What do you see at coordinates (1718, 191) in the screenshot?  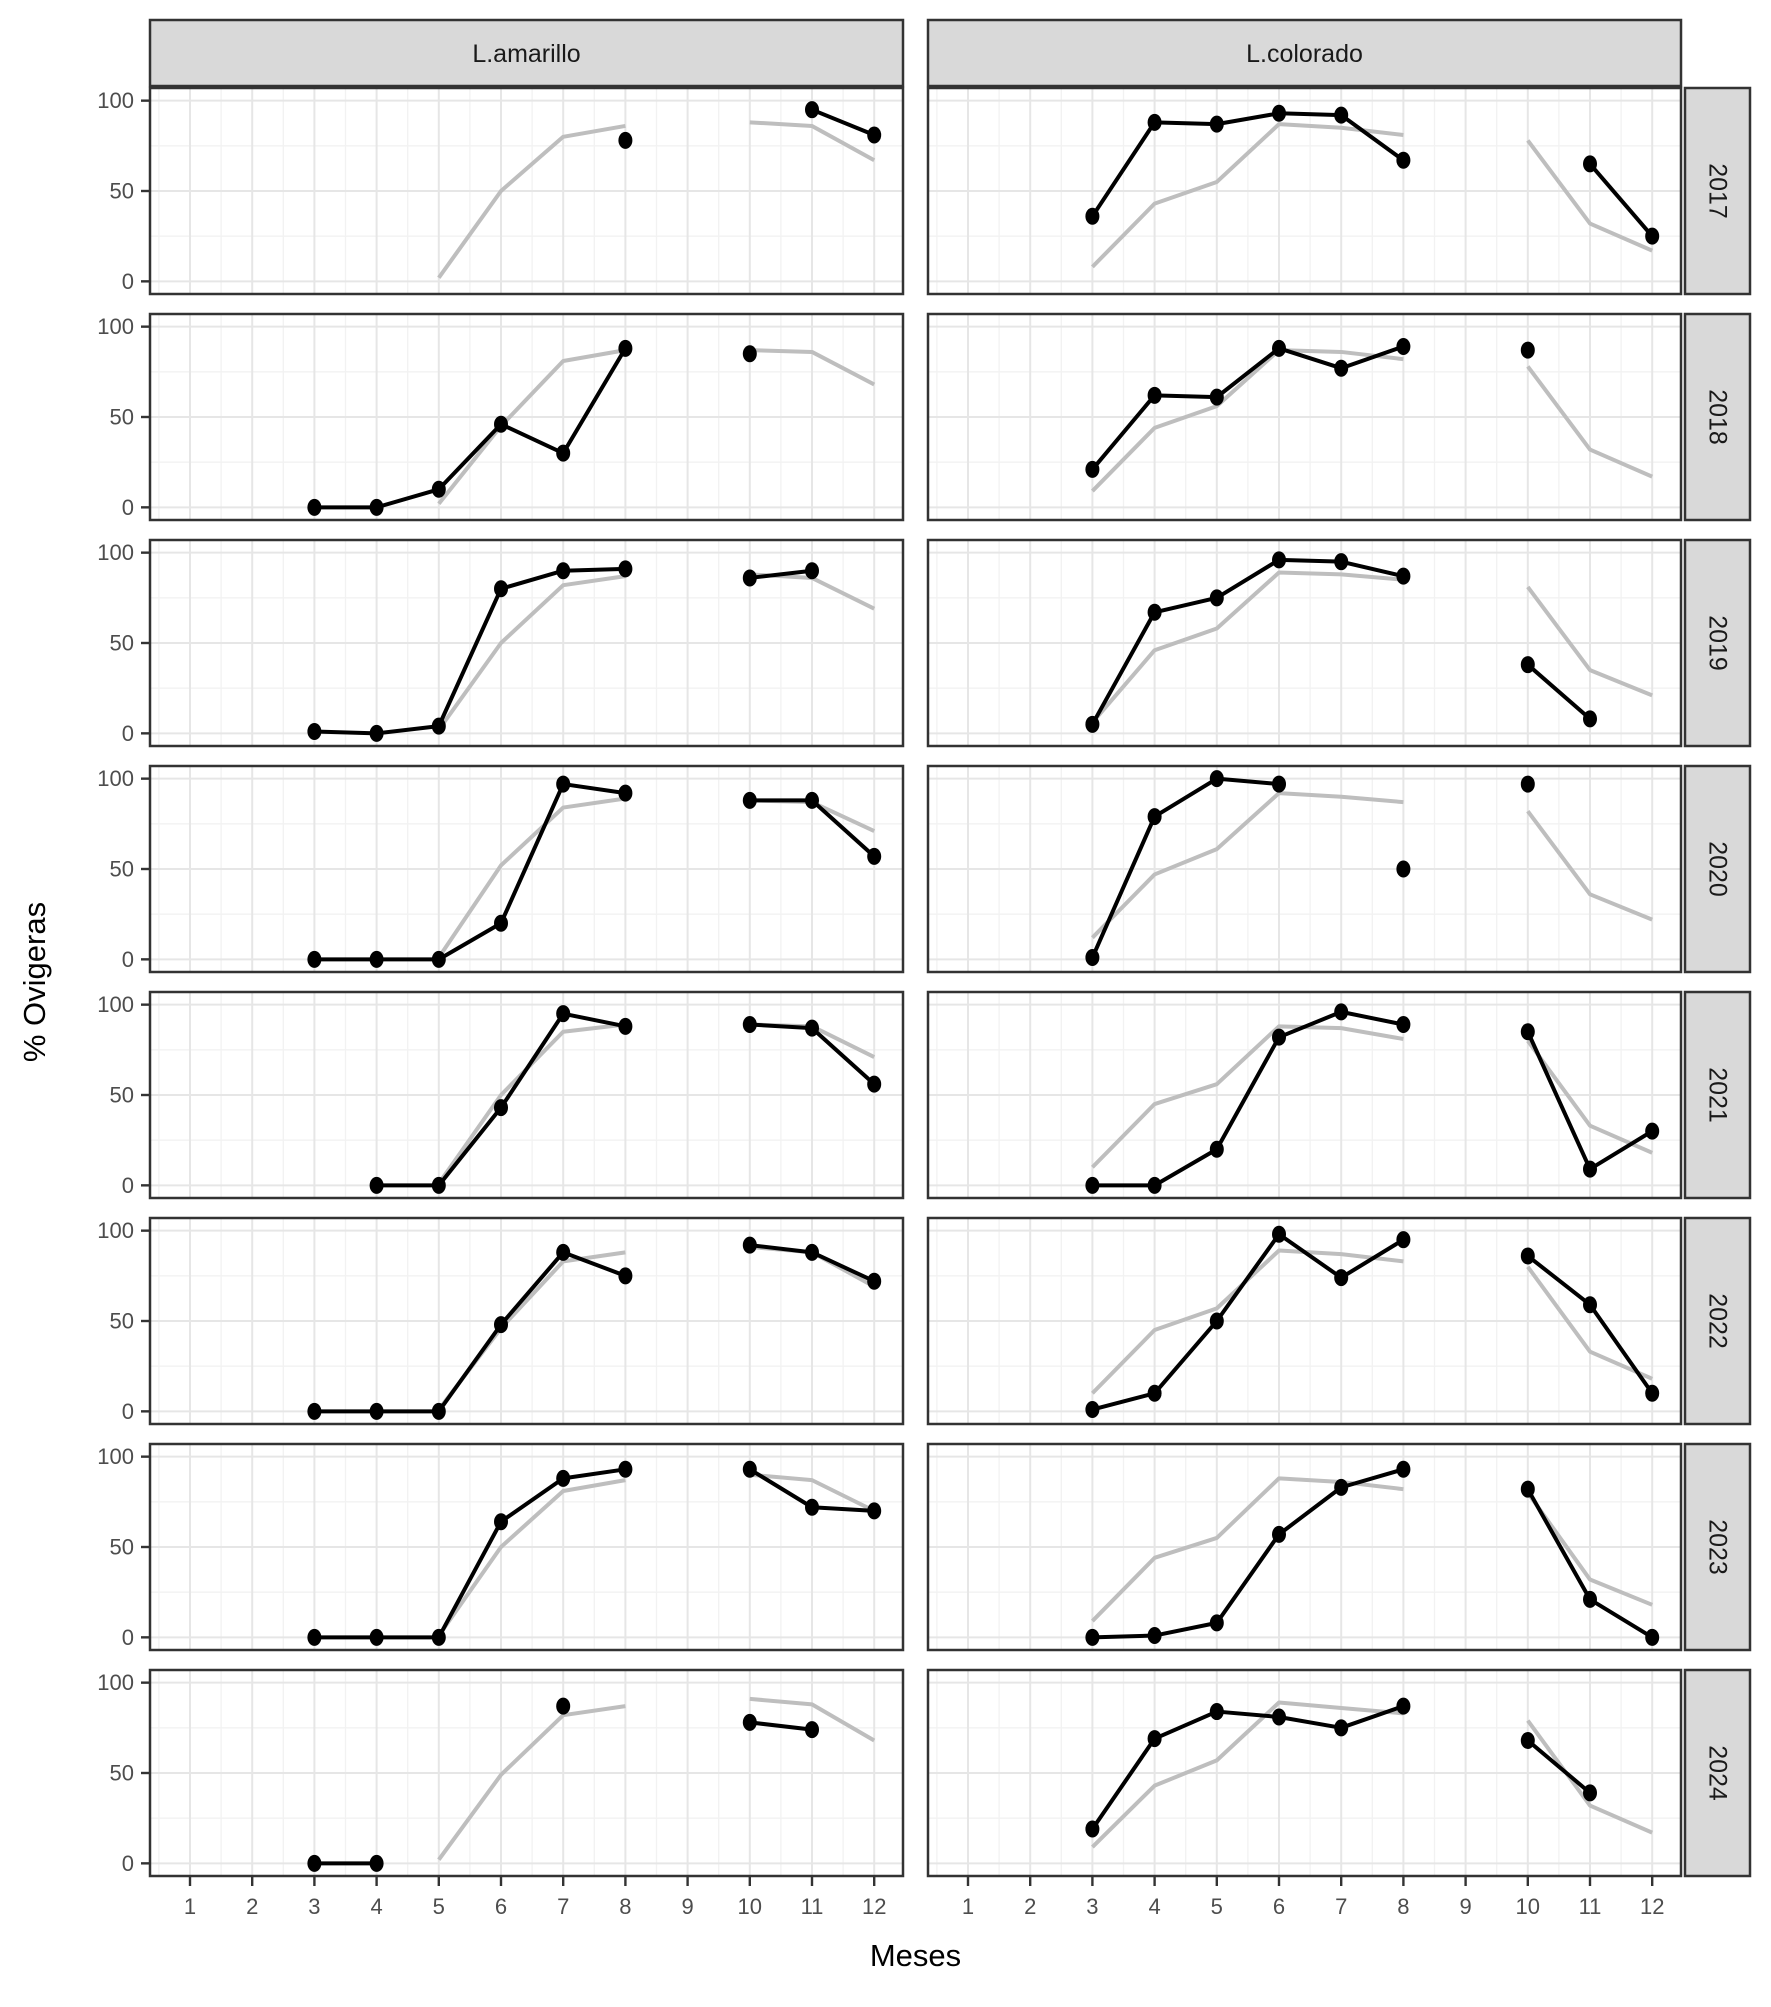 I see `row-strip-label: 2017` at bounding box center [1718, 191].